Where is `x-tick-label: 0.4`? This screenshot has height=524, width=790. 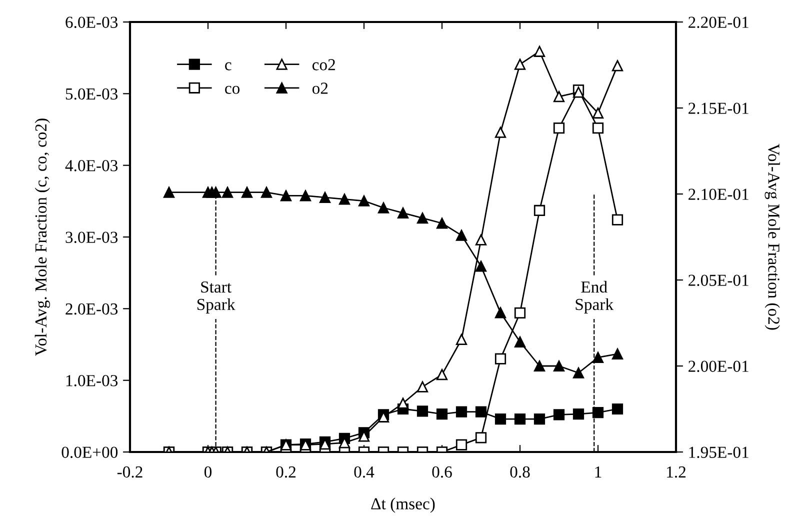
x-tick-label: 0.4 is located at coordinates (364, 472).